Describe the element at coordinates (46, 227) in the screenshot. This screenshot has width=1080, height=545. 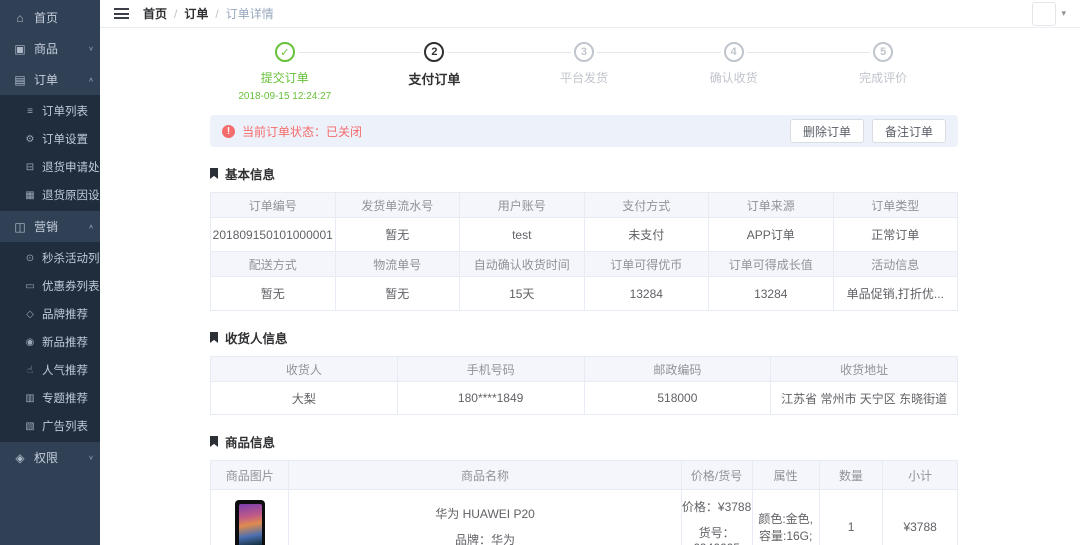
I see `sidebar-item-label: 营销` at that location.